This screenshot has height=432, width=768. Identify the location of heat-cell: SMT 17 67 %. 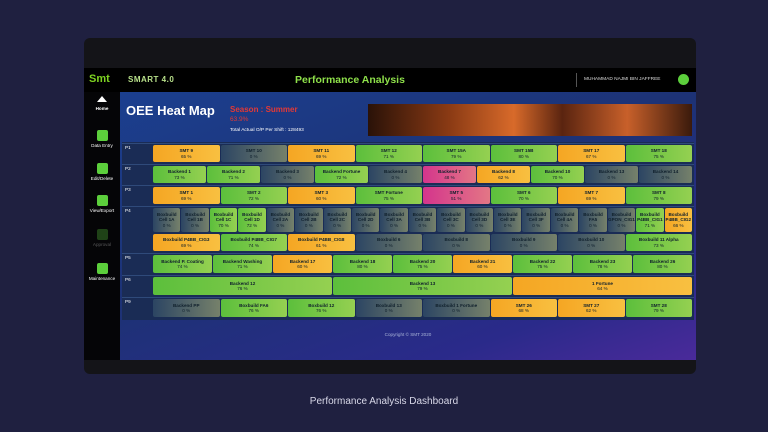
(591, 153).